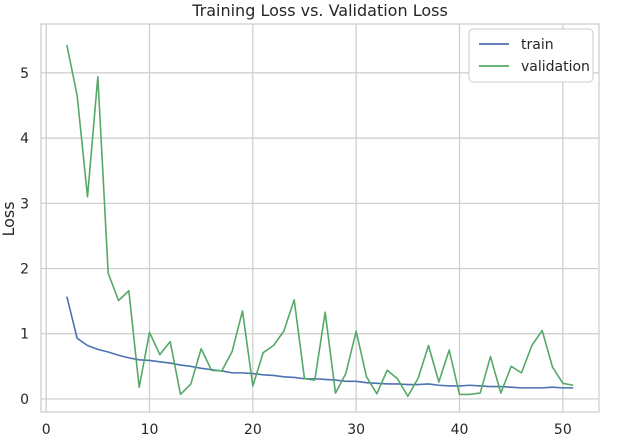 The height and width of the screenshot is (445, 623). What do you see at coordinates (537, 45) in the screenshot?
I see `legend-label-train: train` at bounding box center [537, 45].